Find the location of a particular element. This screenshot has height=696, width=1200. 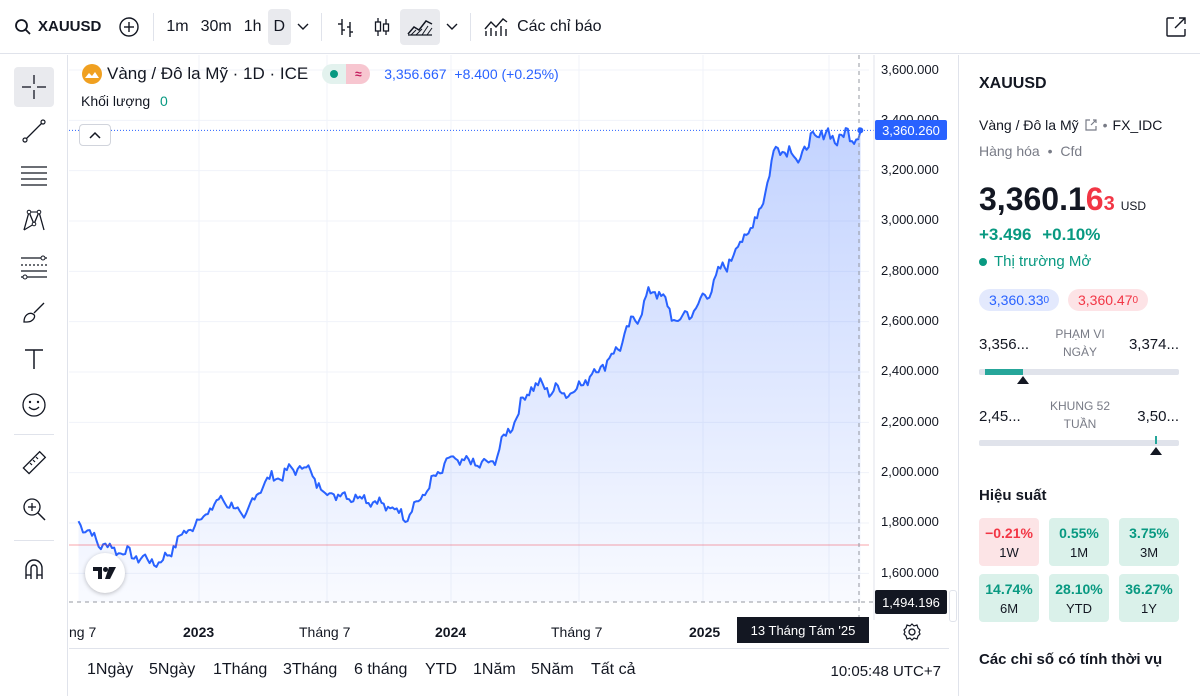

measure-tool is located at coordinates (34, 463).